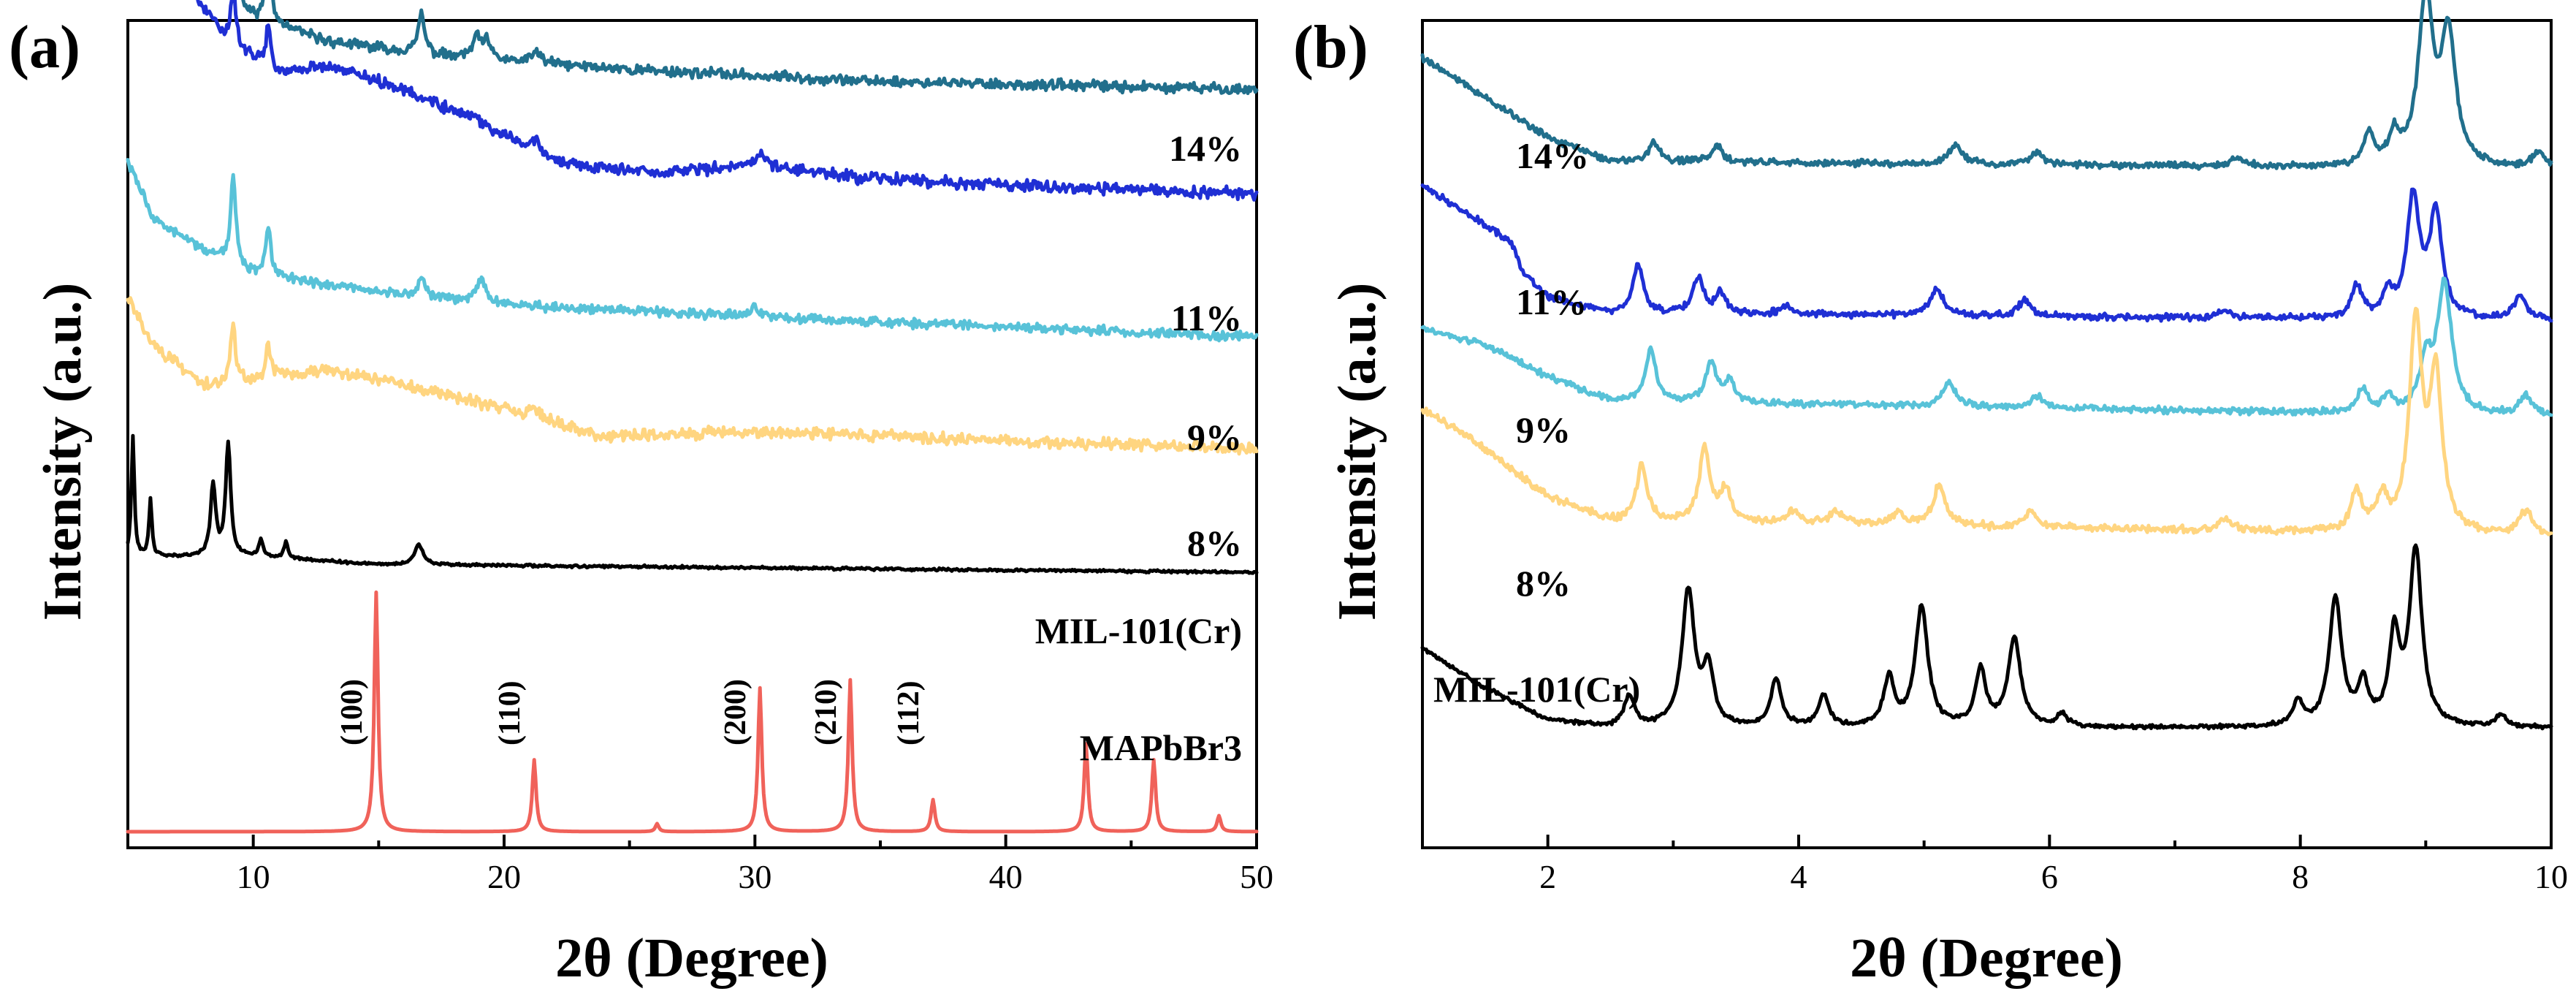 The image size is (2576, 1002). I want to click on panel-b-xticks: 2 4 6 8 10, so click(1995, 865).